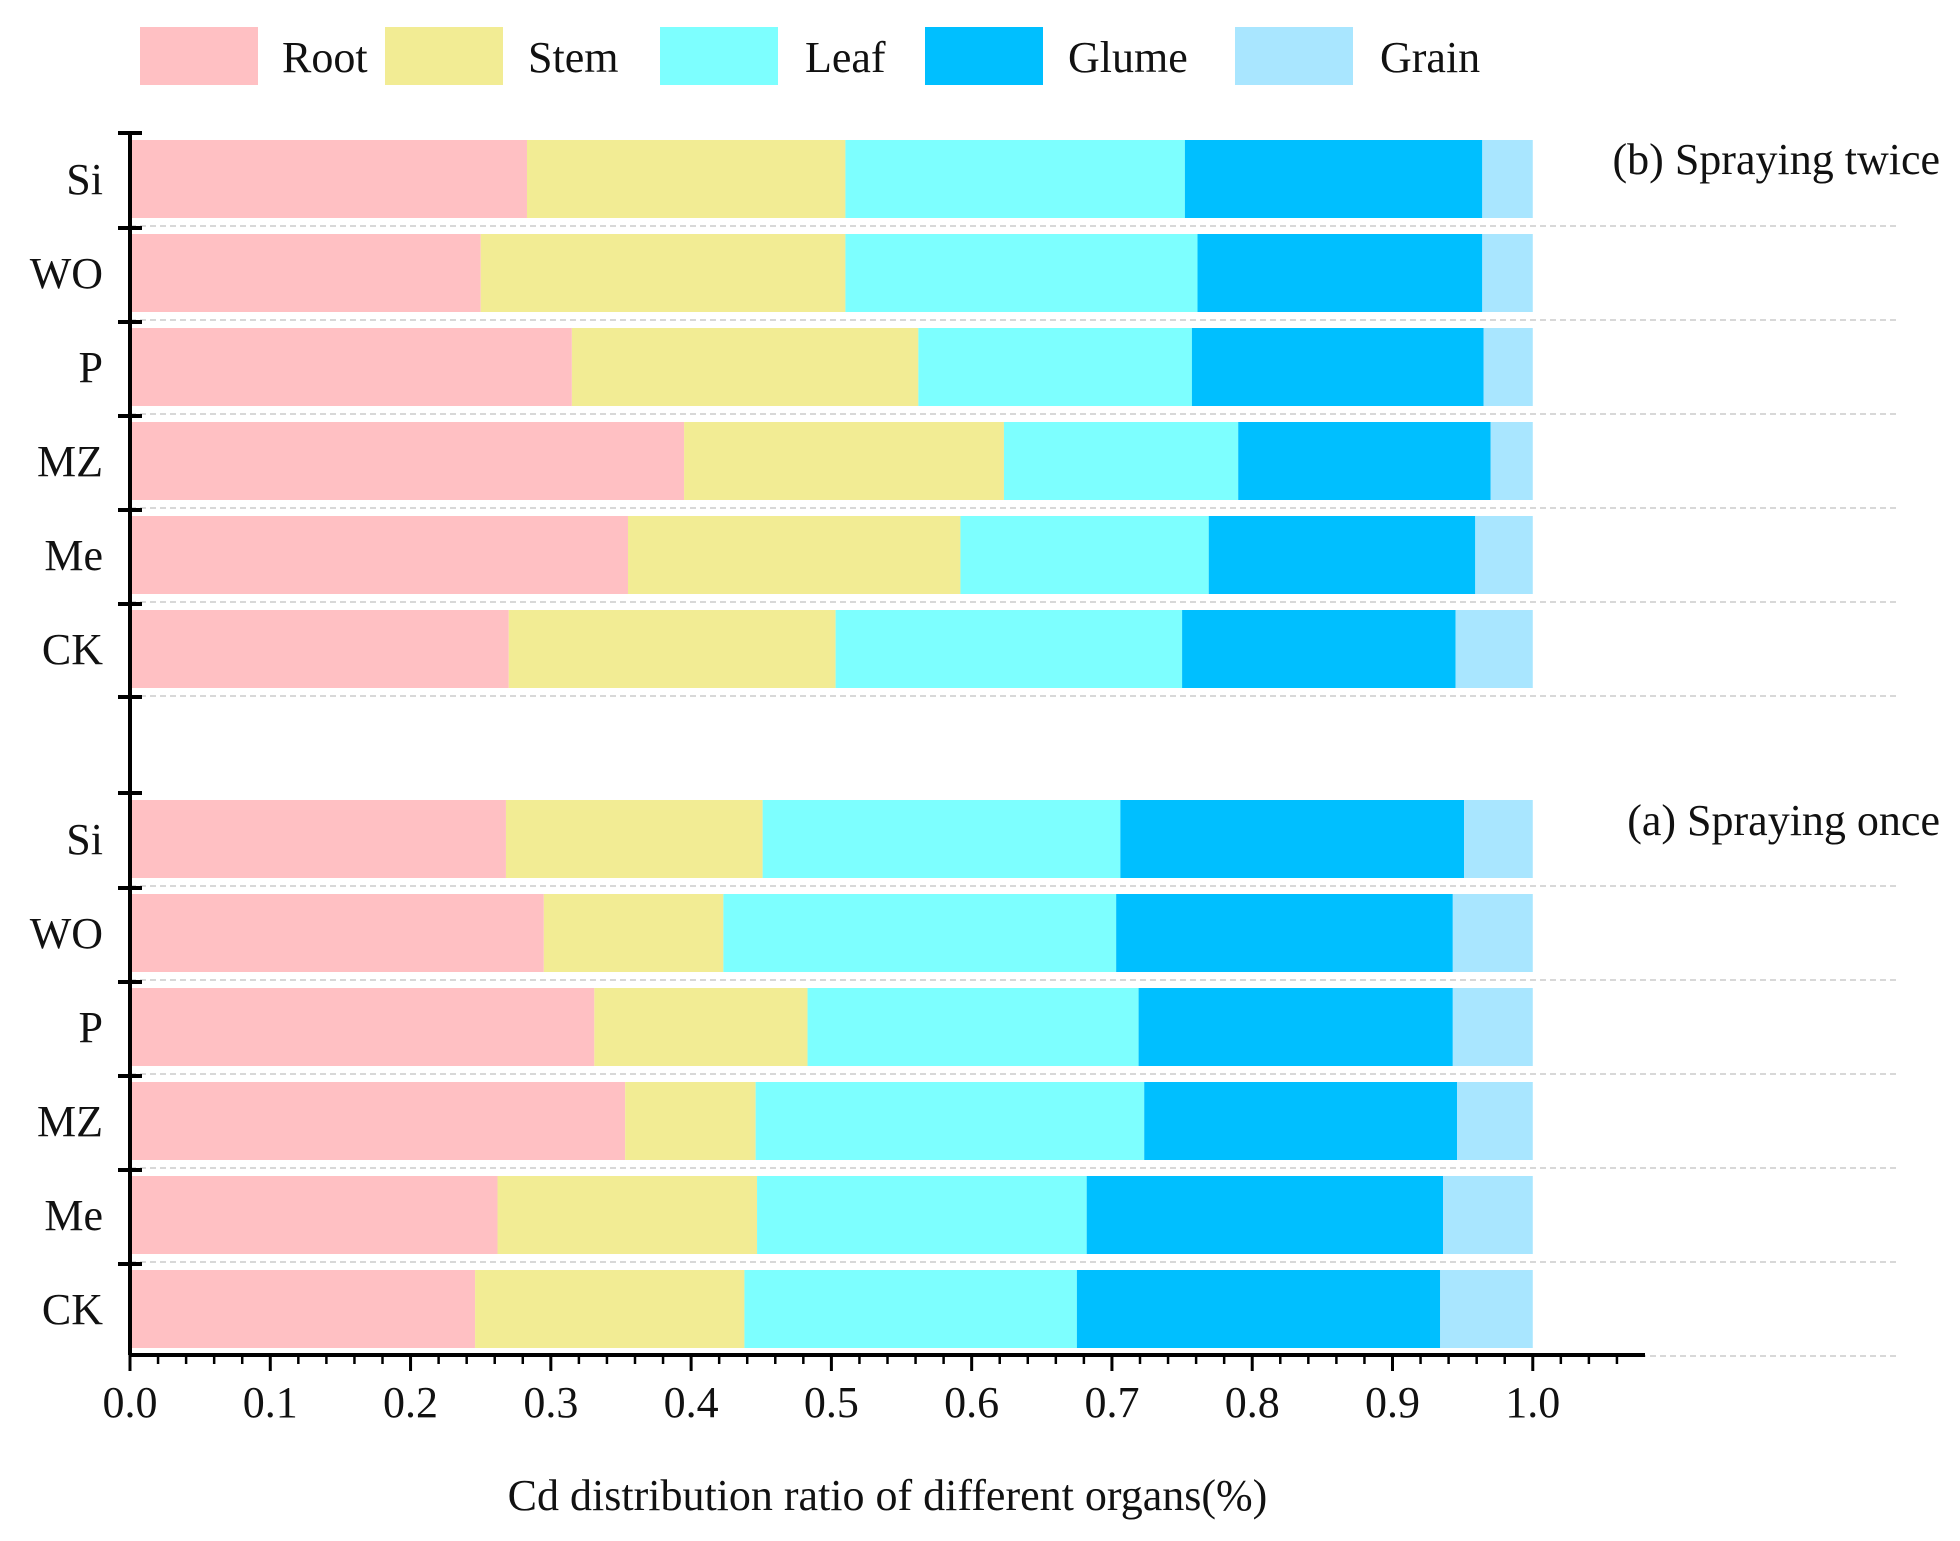 This screenshot has width=1960, height=1541. Describe the element at coordinates (984, 56) in the screenshot. I see `legend-swatch-glume` at that location.